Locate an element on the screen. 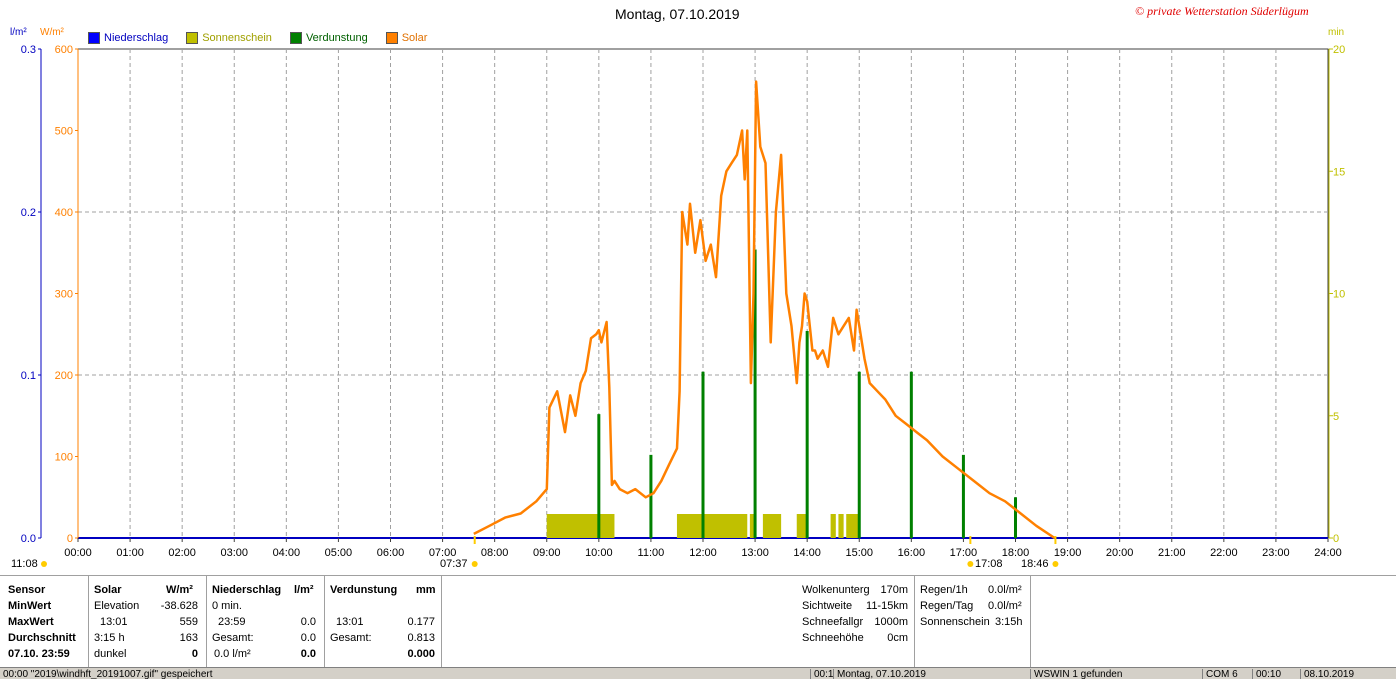 This screenshot has width=1396, height=679. niederschlag-row3-label: Gesamt: is located at coordinates (233, 638).